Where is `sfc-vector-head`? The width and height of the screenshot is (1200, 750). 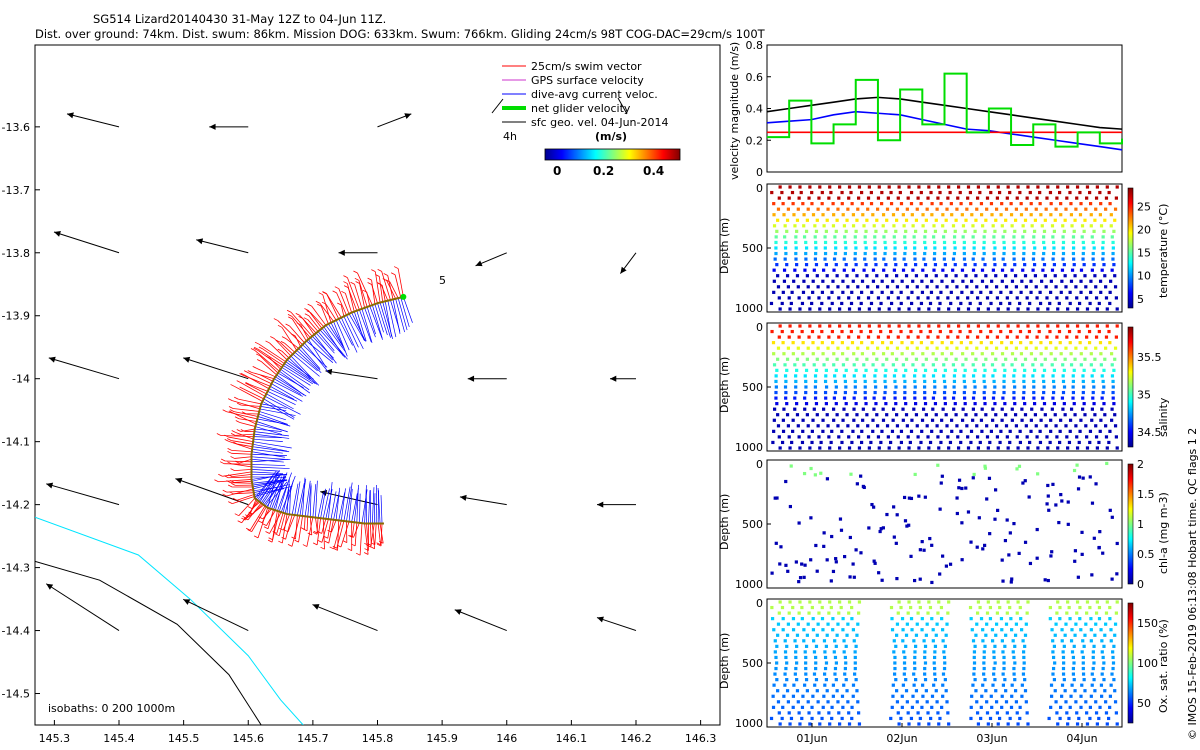
sfc-vector-head is located at coordinates (463, 497).